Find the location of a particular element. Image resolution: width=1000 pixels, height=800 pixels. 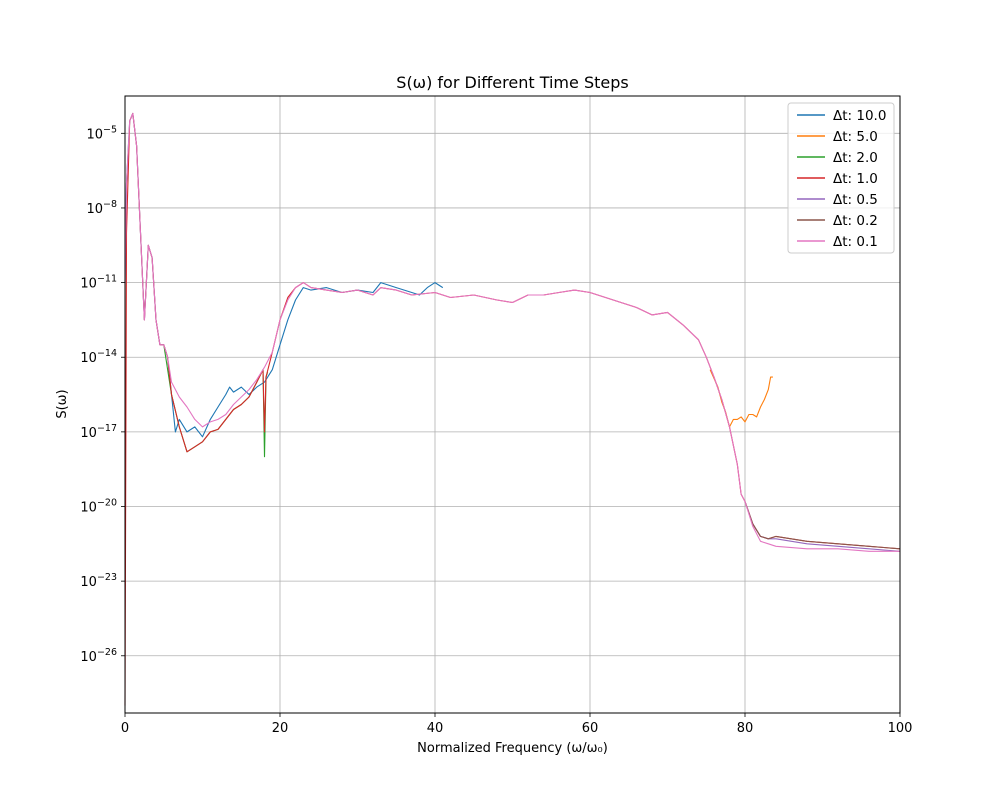

y-tick-label: 10⁻²⁶ is located at coordinates (98, 656).